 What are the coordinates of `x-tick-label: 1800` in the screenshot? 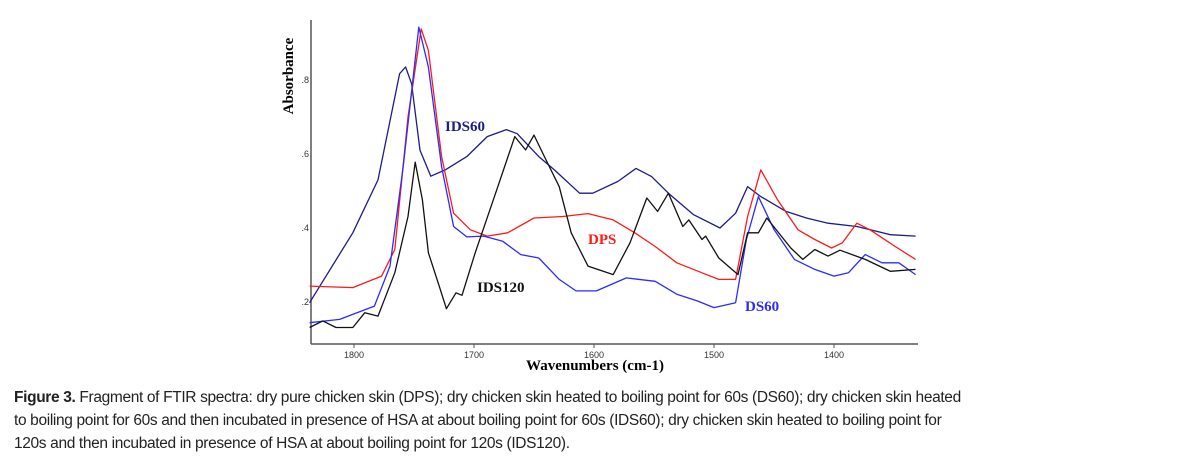 It's located at (354, 355).